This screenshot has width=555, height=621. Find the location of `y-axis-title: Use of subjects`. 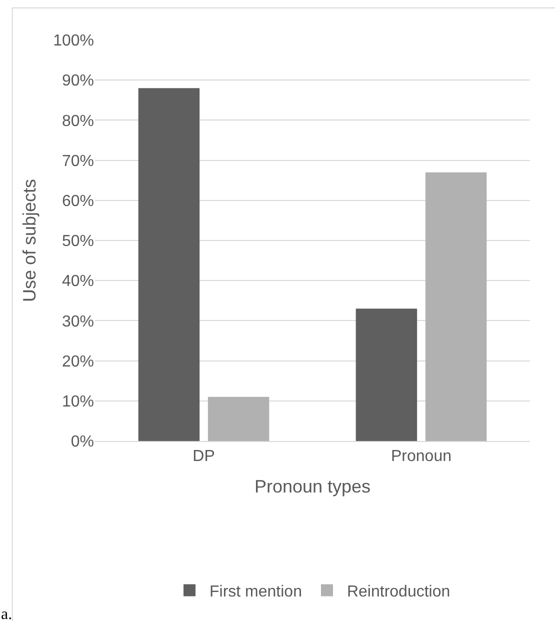

y-axis-title: Use of subjects is located at coordinates (29, 240).